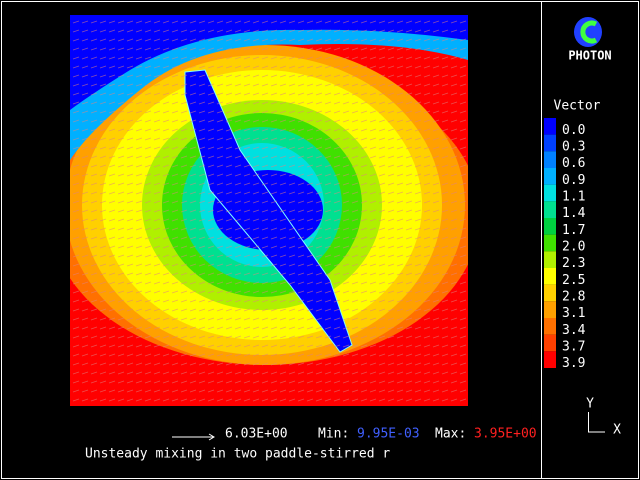  Describe the element at coordinates (573, 263) in the screenshot. I see `legend-label: 2.3` at that location.